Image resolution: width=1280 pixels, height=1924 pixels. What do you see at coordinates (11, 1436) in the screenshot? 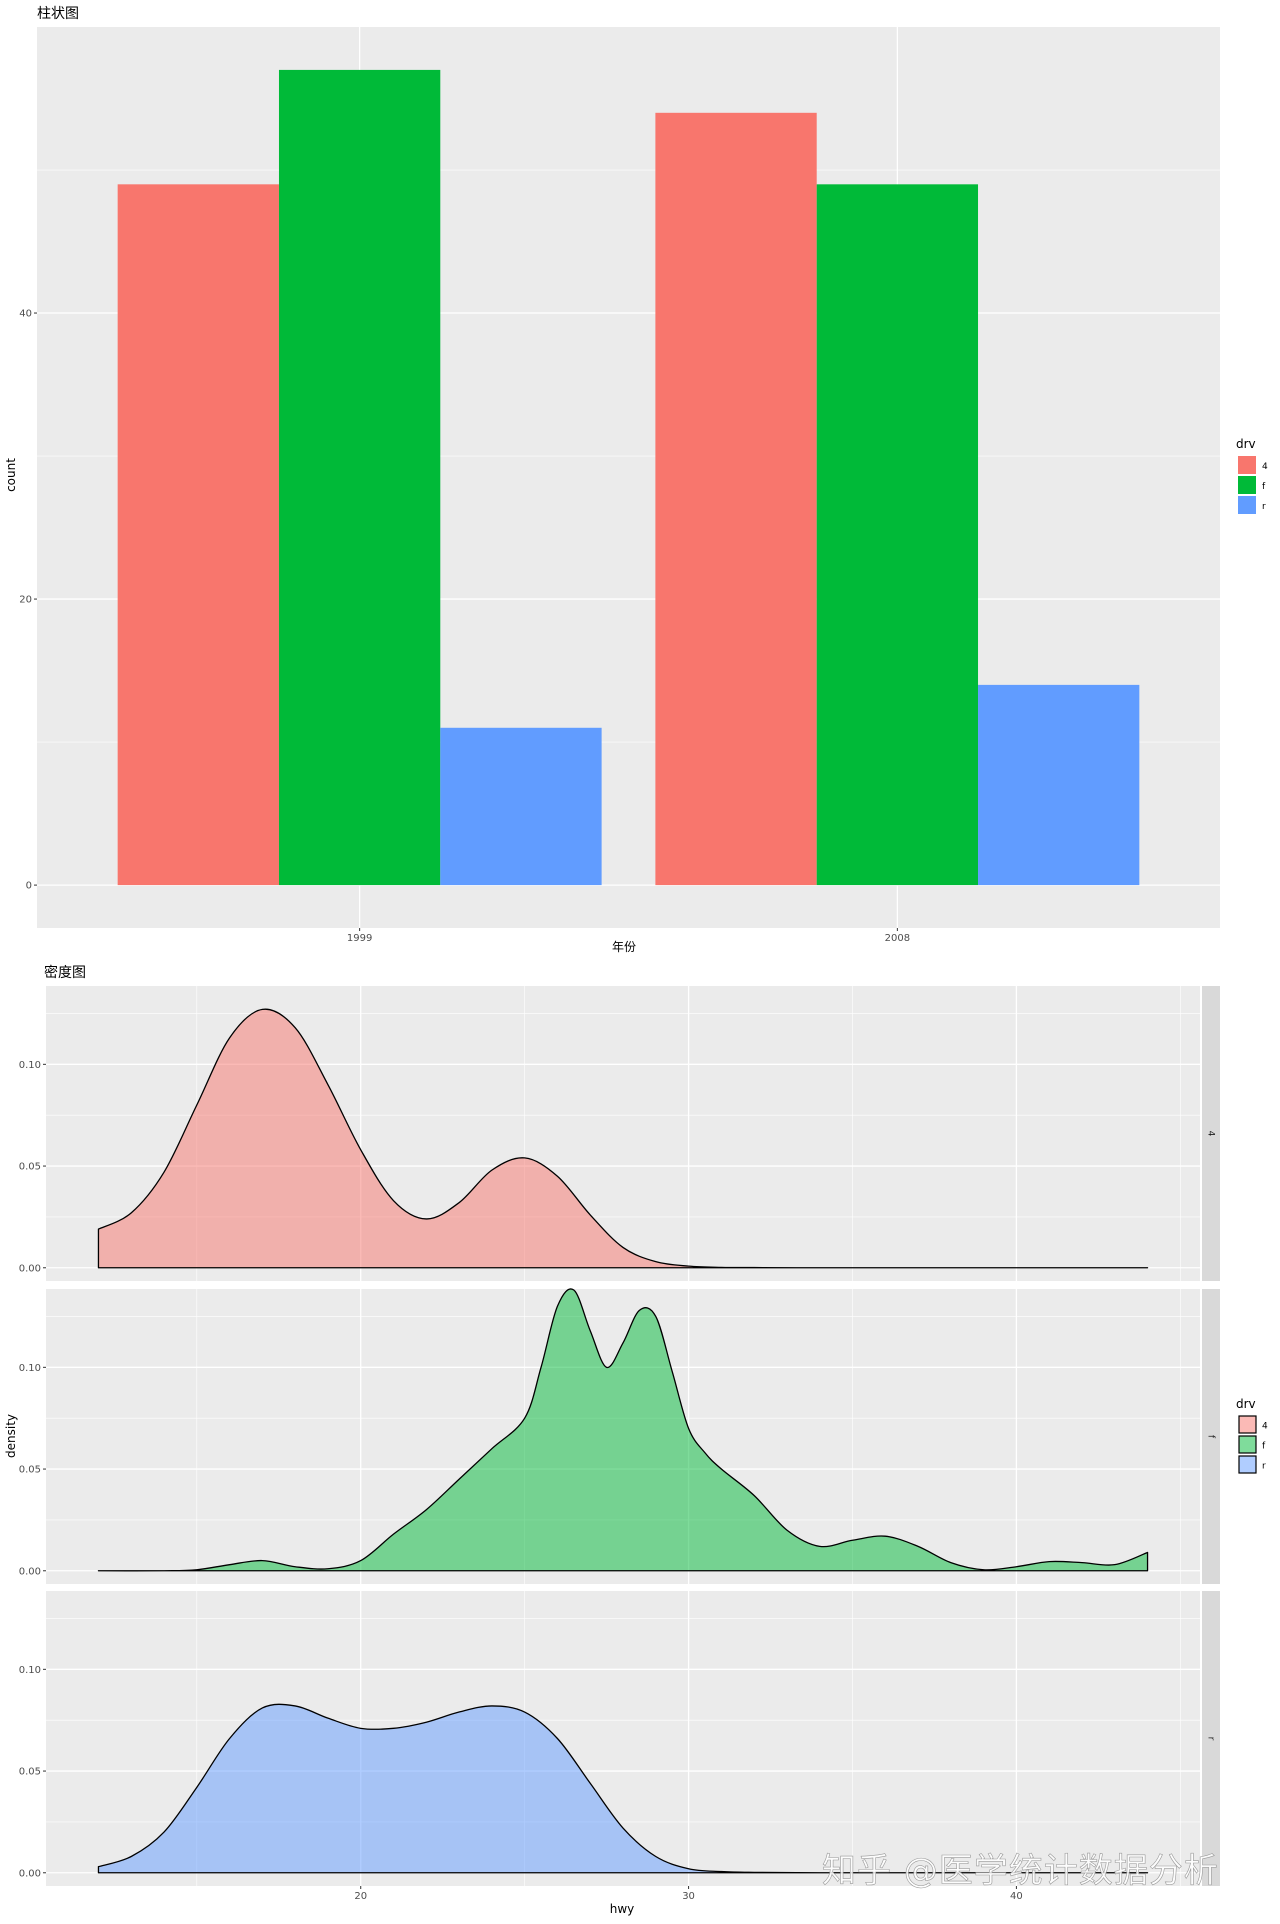
I see `density-chart-y-label: density` at bounding box center [11, 1436].